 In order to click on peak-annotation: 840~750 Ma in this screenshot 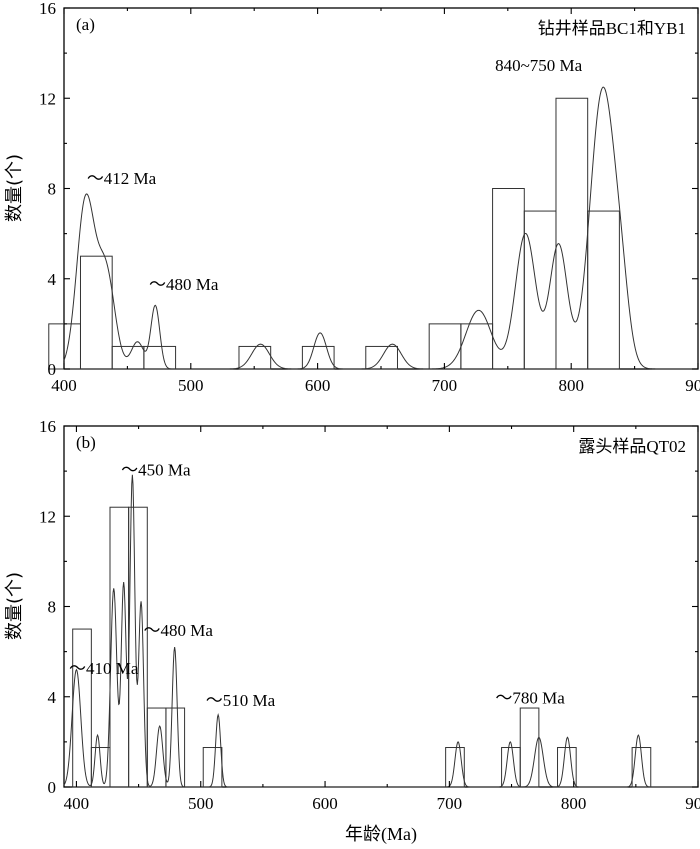, I will do `click(539, 65)`.